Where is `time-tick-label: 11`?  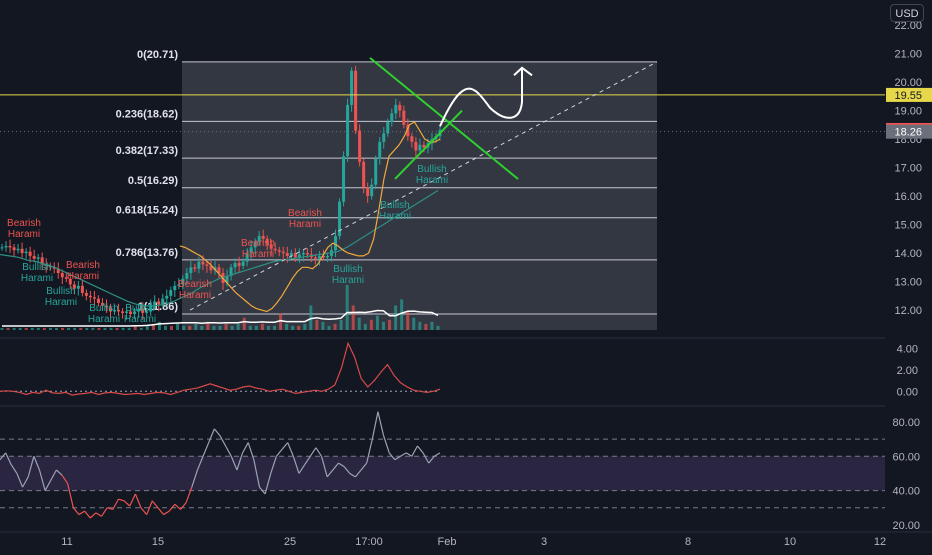
time-tick-label: 11 is located at coordinates (66, 542).